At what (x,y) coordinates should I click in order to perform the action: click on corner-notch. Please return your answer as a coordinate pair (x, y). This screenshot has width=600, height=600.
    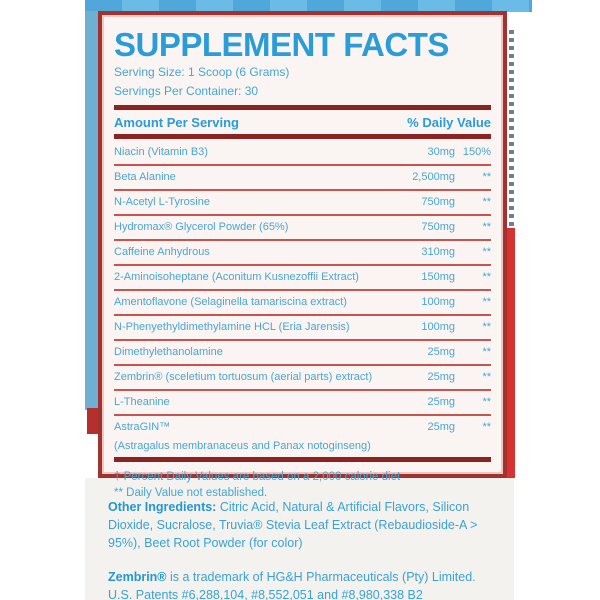
    Looking at the image, I should click on (93, 421).